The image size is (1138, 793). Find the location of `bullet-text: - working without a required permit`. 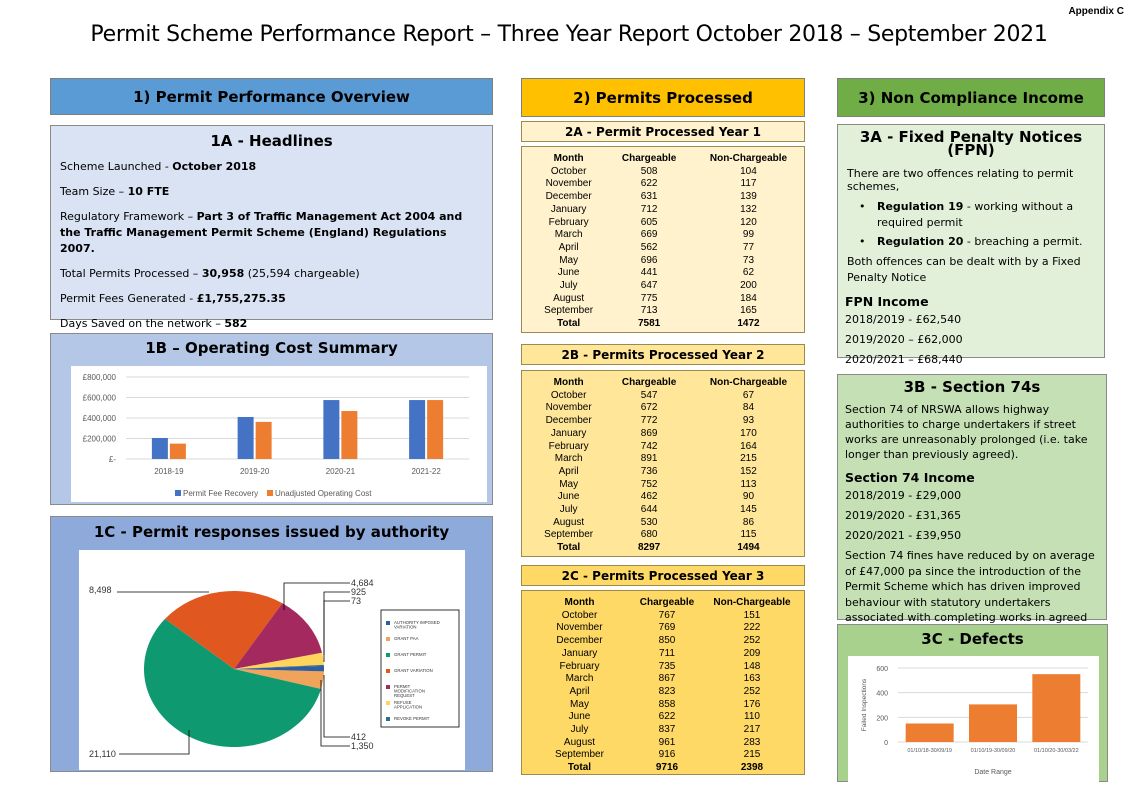

bullet-text: - working without a required permit is located at coordinates (975, 214).